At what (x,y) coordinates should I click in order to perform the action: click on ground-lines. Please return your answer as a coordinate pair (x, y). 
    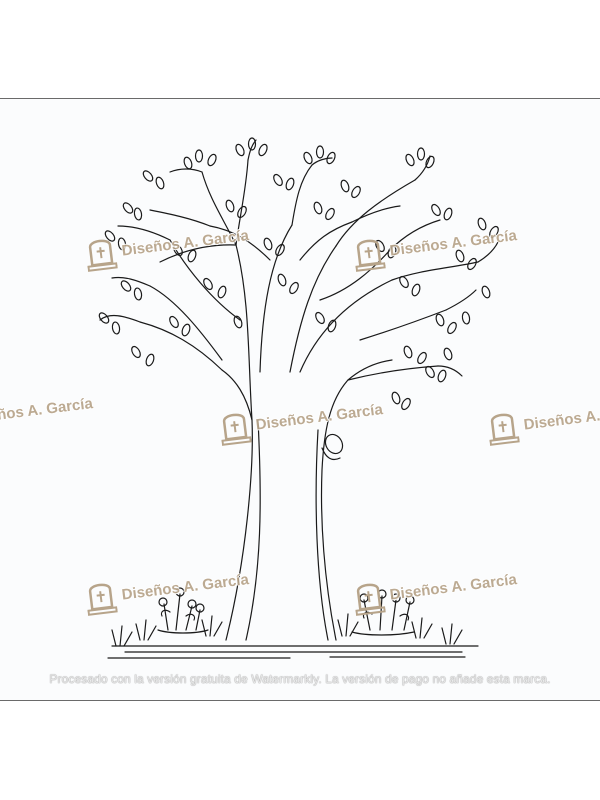
    Looking at the image, I should click on (293, 652).